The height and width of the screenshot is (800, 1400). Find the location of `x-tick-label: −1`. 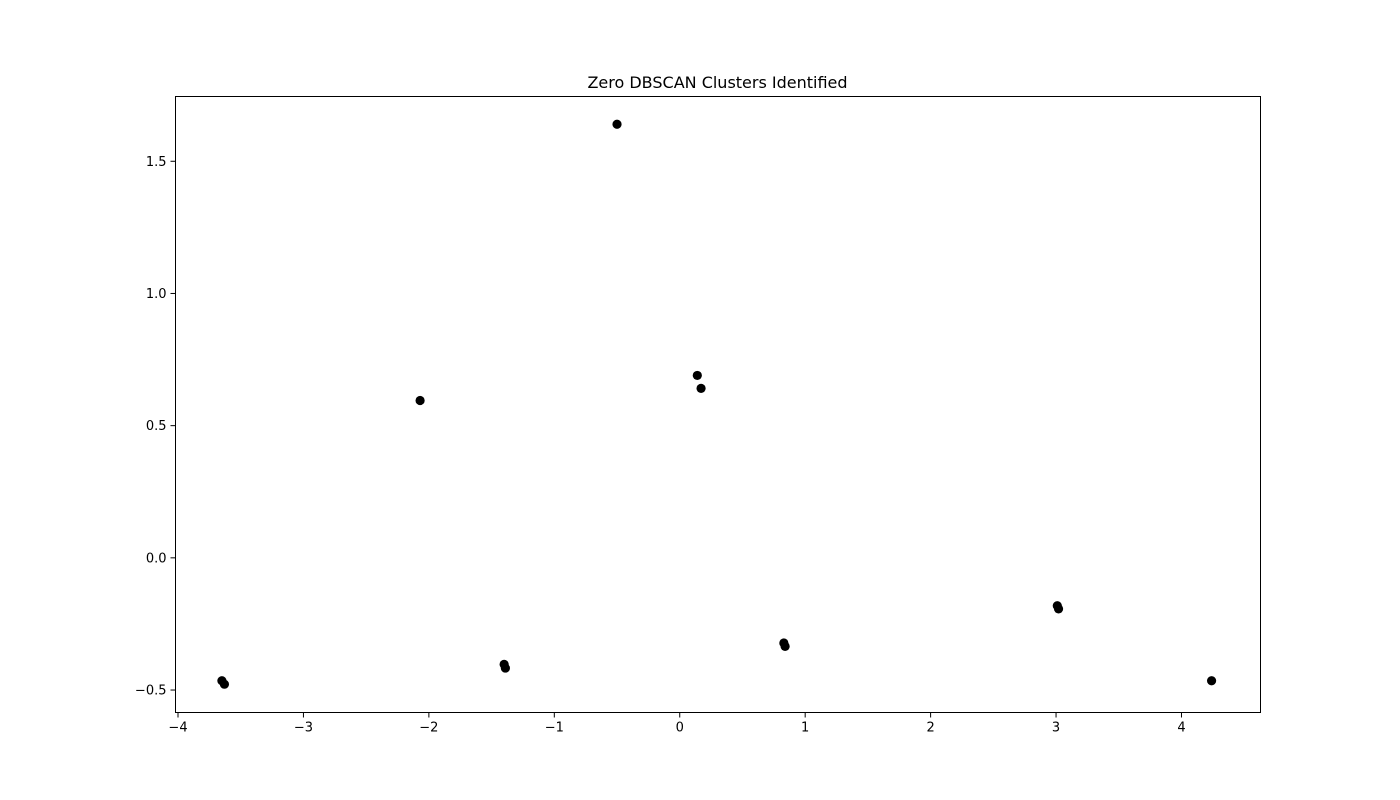

x-tick-label: −1 is located at coordinates (554, 728).